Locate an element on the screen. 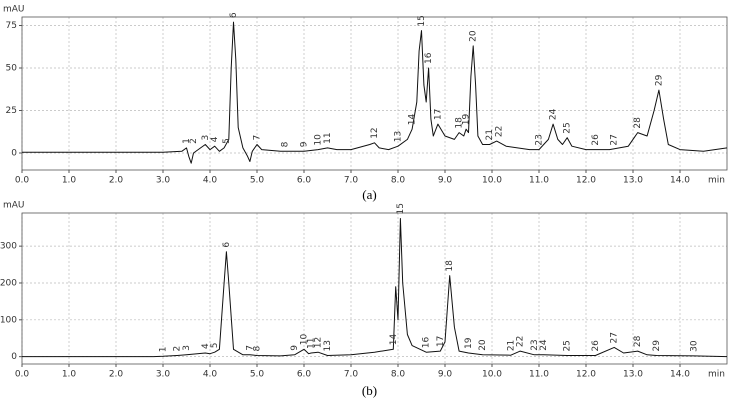 Image resolution: width=743 pixels, height=404 pixels. y-tick-label: 100 is located at coordinates (8, 320).